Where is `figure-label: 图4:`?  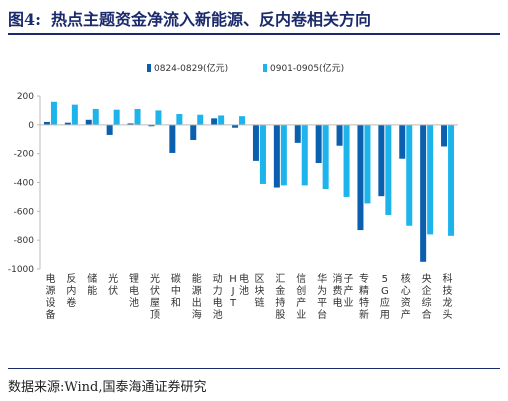
figure-label: 图4: is located at coordinates (25, 19).